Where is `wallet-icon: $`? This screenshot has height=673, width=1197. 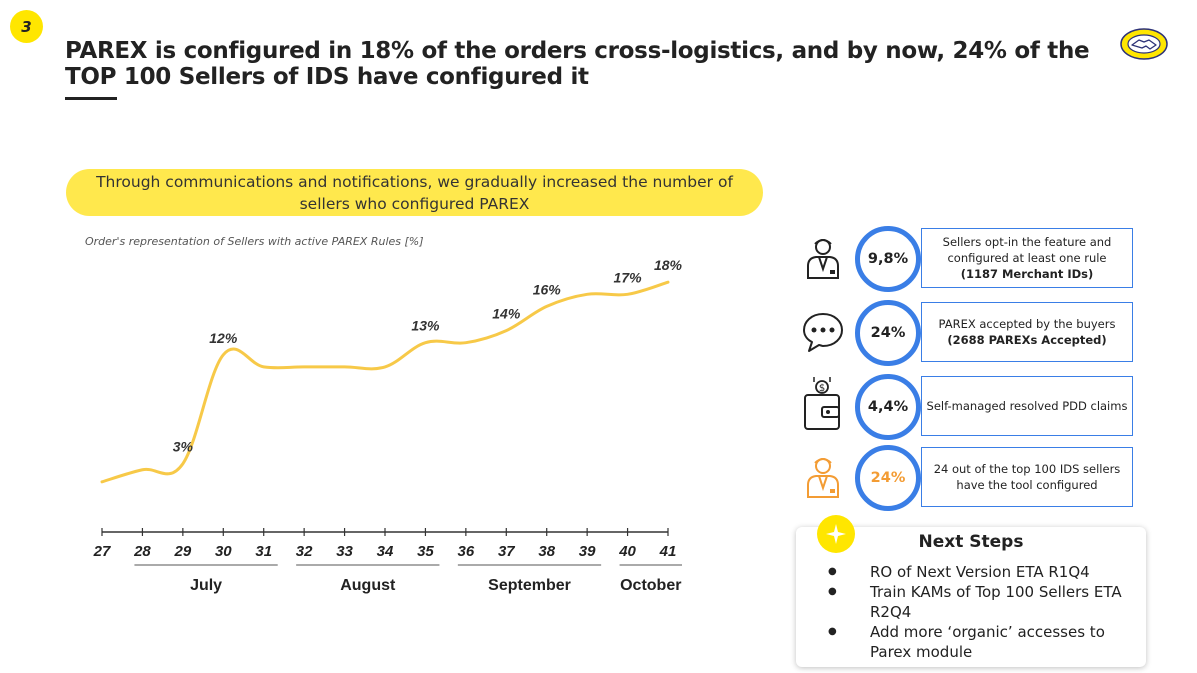 wallet-icon: $ is located at coordinates (822, 403).